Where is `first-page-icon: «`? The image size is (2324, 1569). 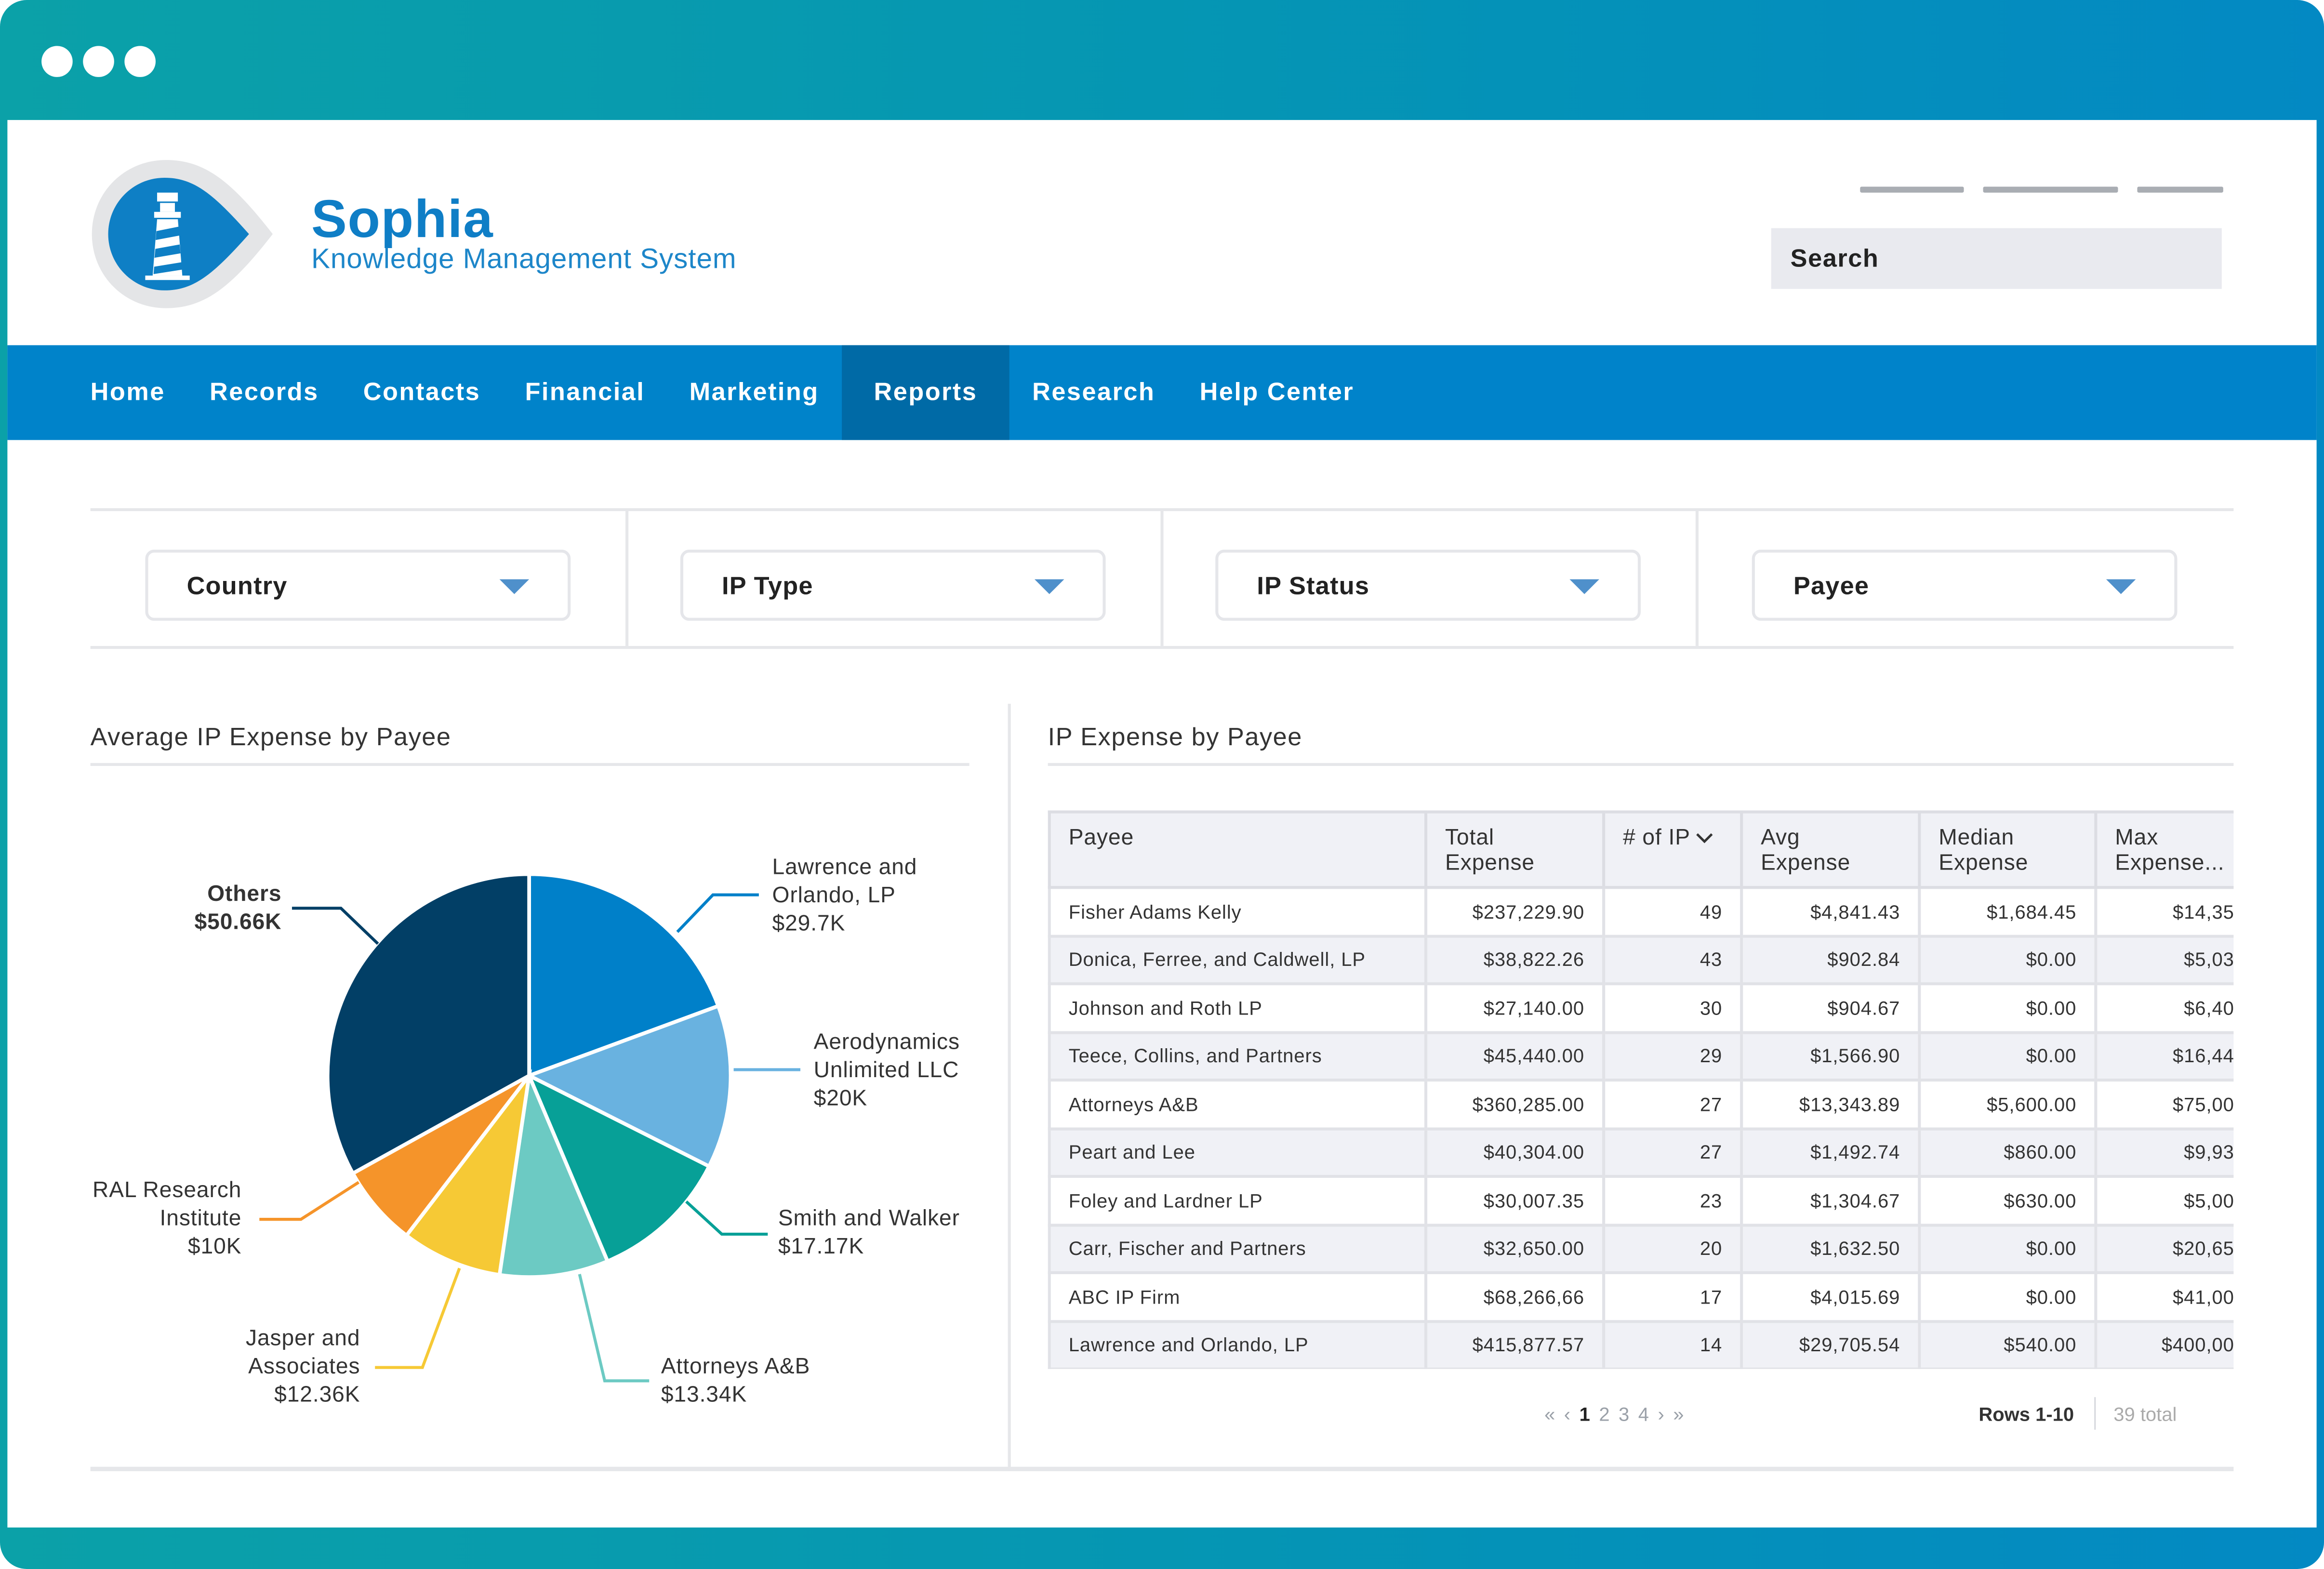
first-page-icon: « is located at coordinates (1549, 1414).